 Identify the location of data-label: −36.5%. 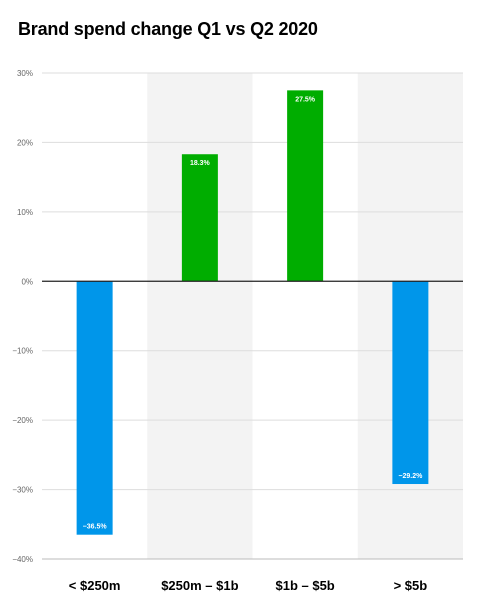
(95, 527).